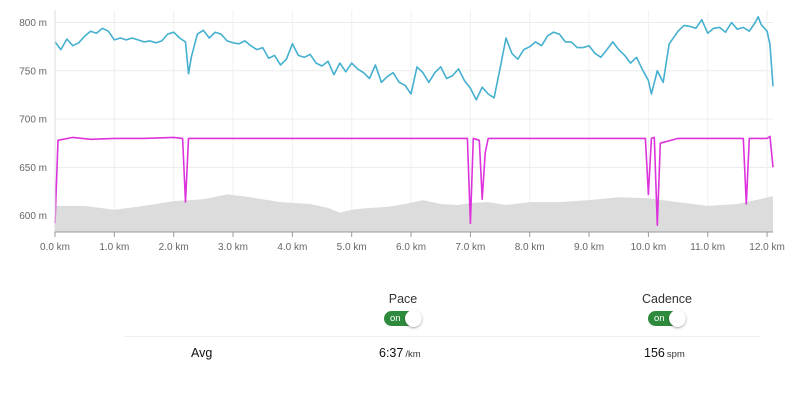 This screenshot has height=404, width=788. I want to click on x-tick-label-4: 4.0 km, so click(292, 247).